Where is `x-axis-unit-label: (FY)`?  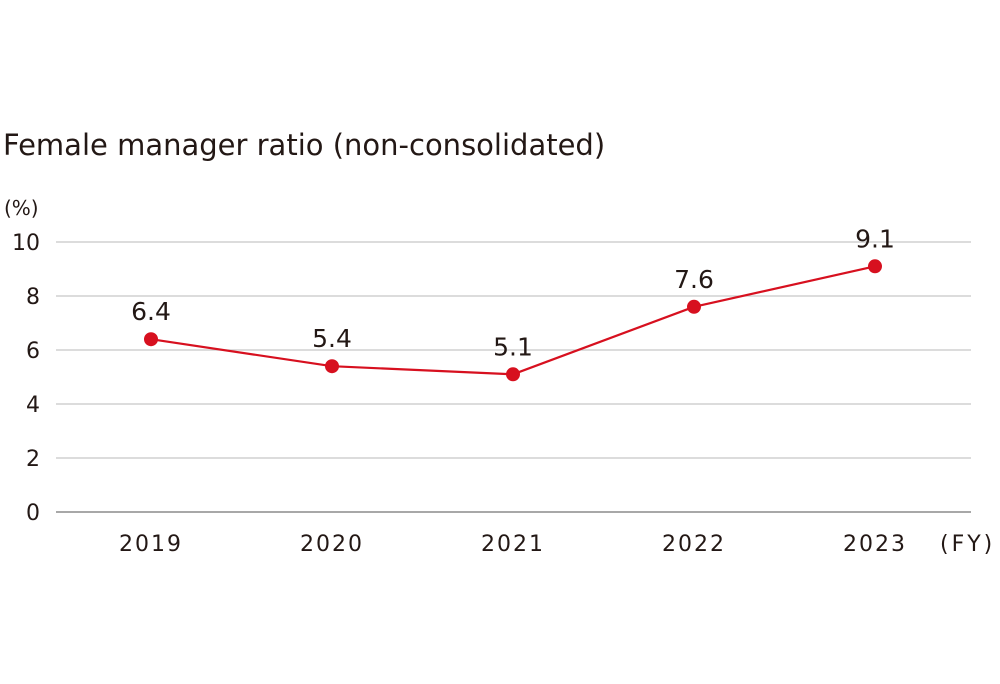 x-axis-unit-label: (FY) is located at coordinates (967, 544).